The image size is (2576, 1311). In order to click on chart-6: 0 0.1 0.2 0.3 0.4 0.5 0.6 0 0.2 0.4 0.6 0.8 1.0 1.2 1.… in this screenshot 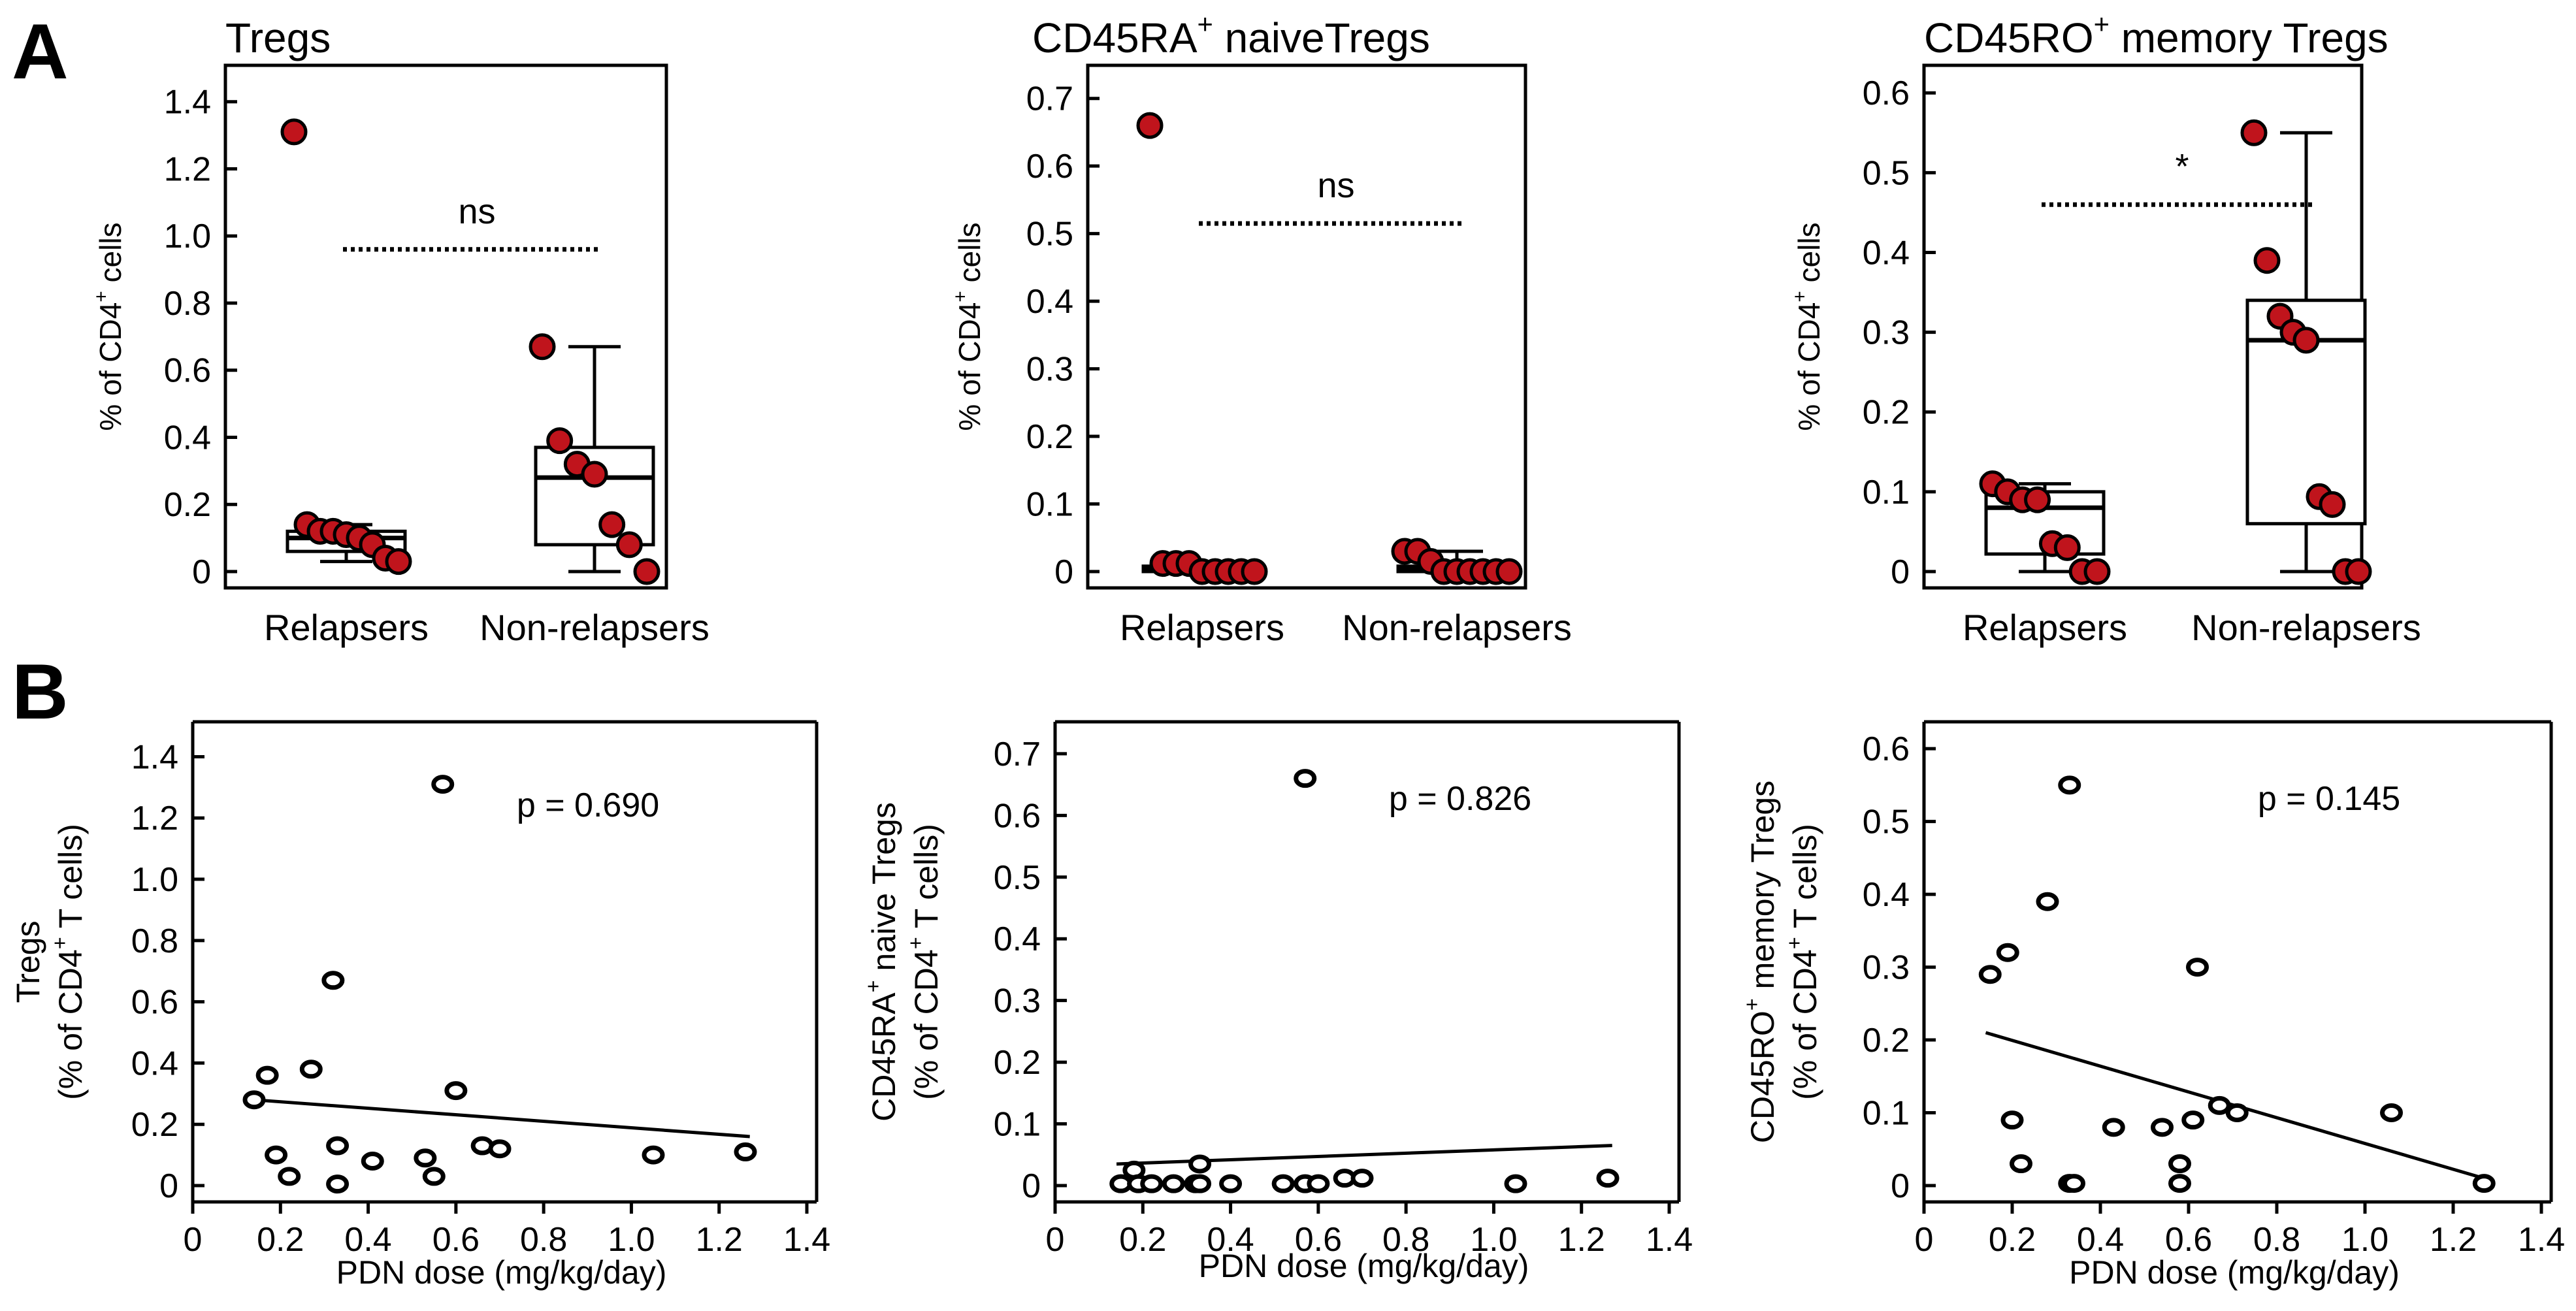, I will do `click(2152, 1006)`.